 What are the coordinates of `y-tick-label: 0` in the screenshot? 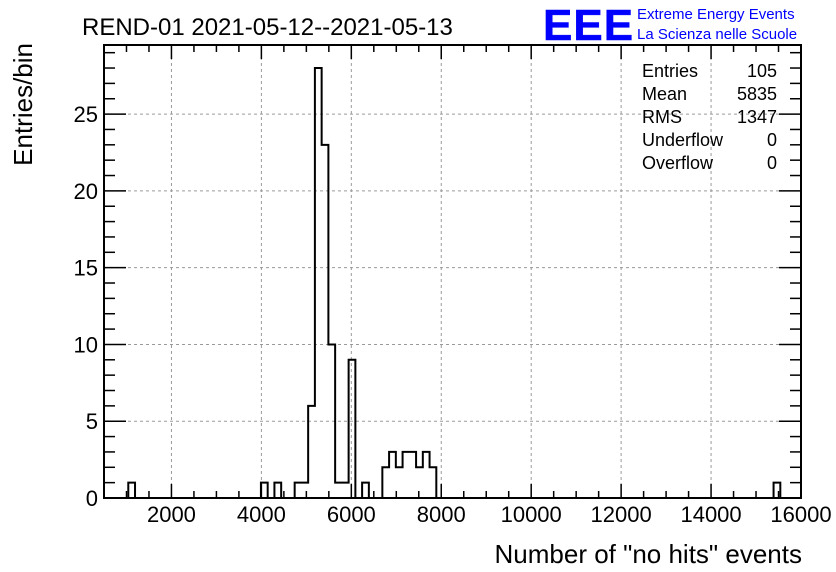 It's located at (92, 498).